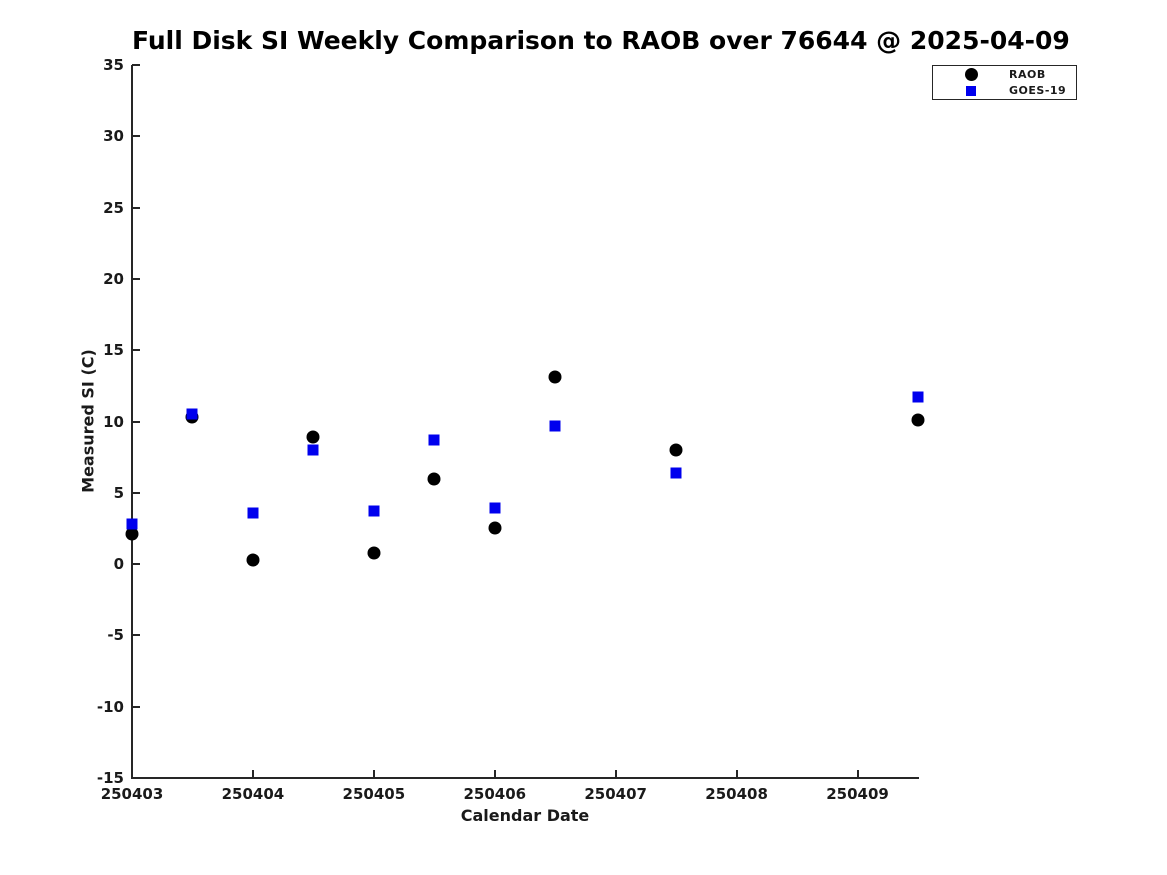  Describe the element at coordinates (857, 794) in the screenshot. I see `x-tick-label: 250409` at that location.